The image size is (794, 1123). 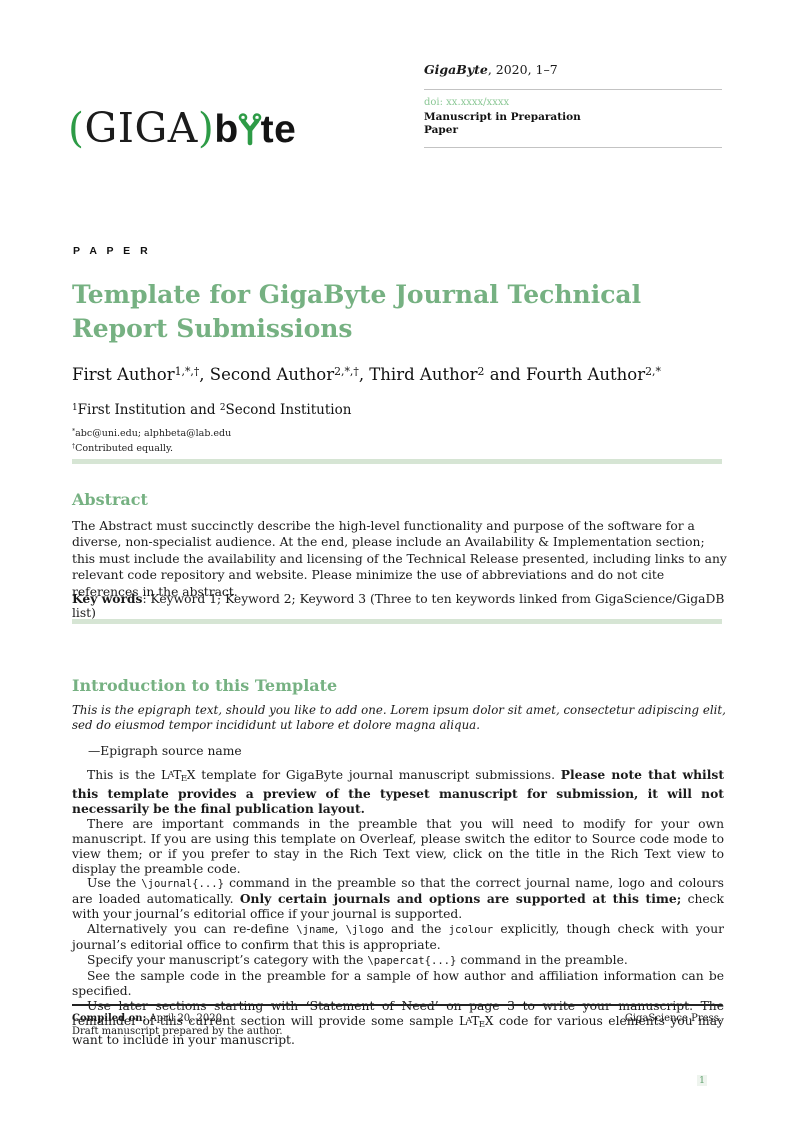 What do you see at coordinates (109, 1018) in the screenshot?
I see `compiled-on-label: Compiled on:` at bounding box center [109, 1018].